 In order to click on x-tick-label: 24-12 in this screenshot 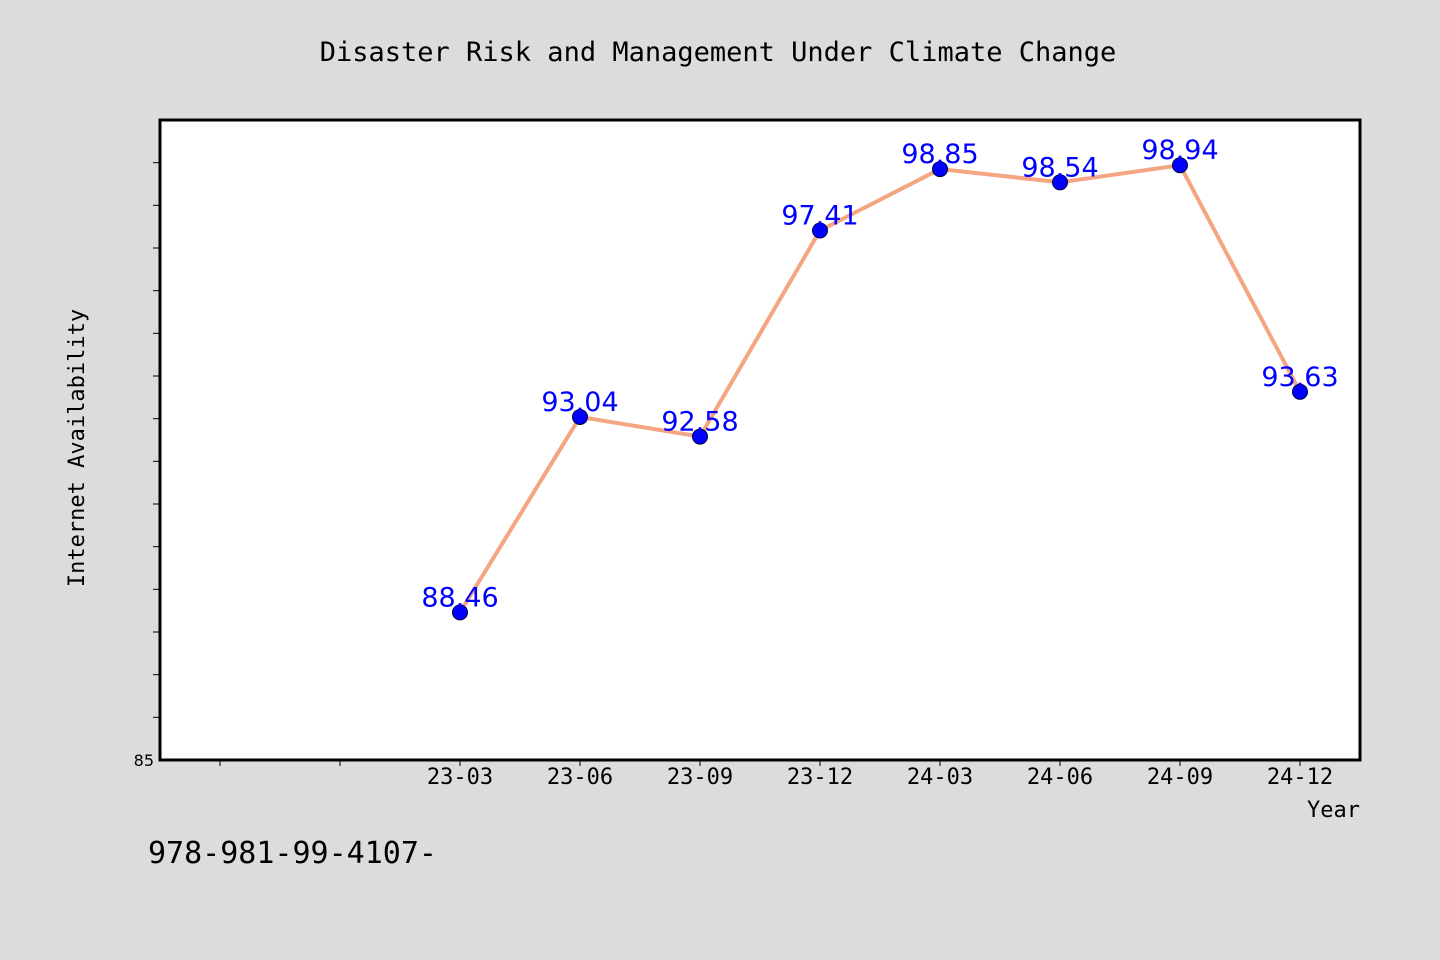, I will do `click(1300, 777)`.